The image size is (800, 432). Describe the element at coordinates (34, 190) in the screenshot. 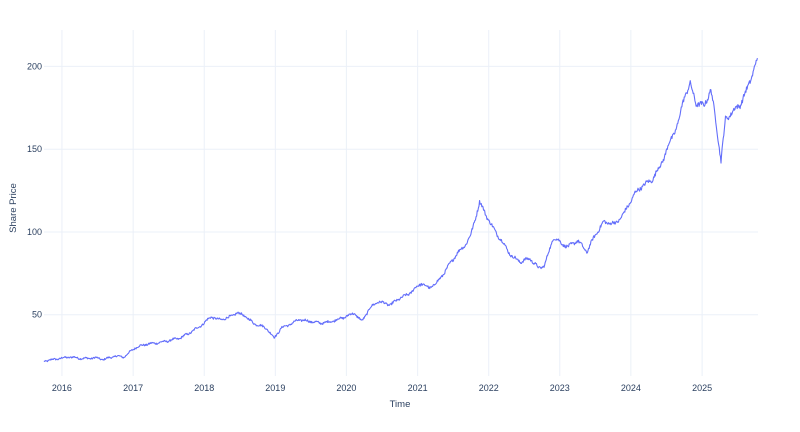

I see `y-axis-ticks: 50 100 150 200` at that location.